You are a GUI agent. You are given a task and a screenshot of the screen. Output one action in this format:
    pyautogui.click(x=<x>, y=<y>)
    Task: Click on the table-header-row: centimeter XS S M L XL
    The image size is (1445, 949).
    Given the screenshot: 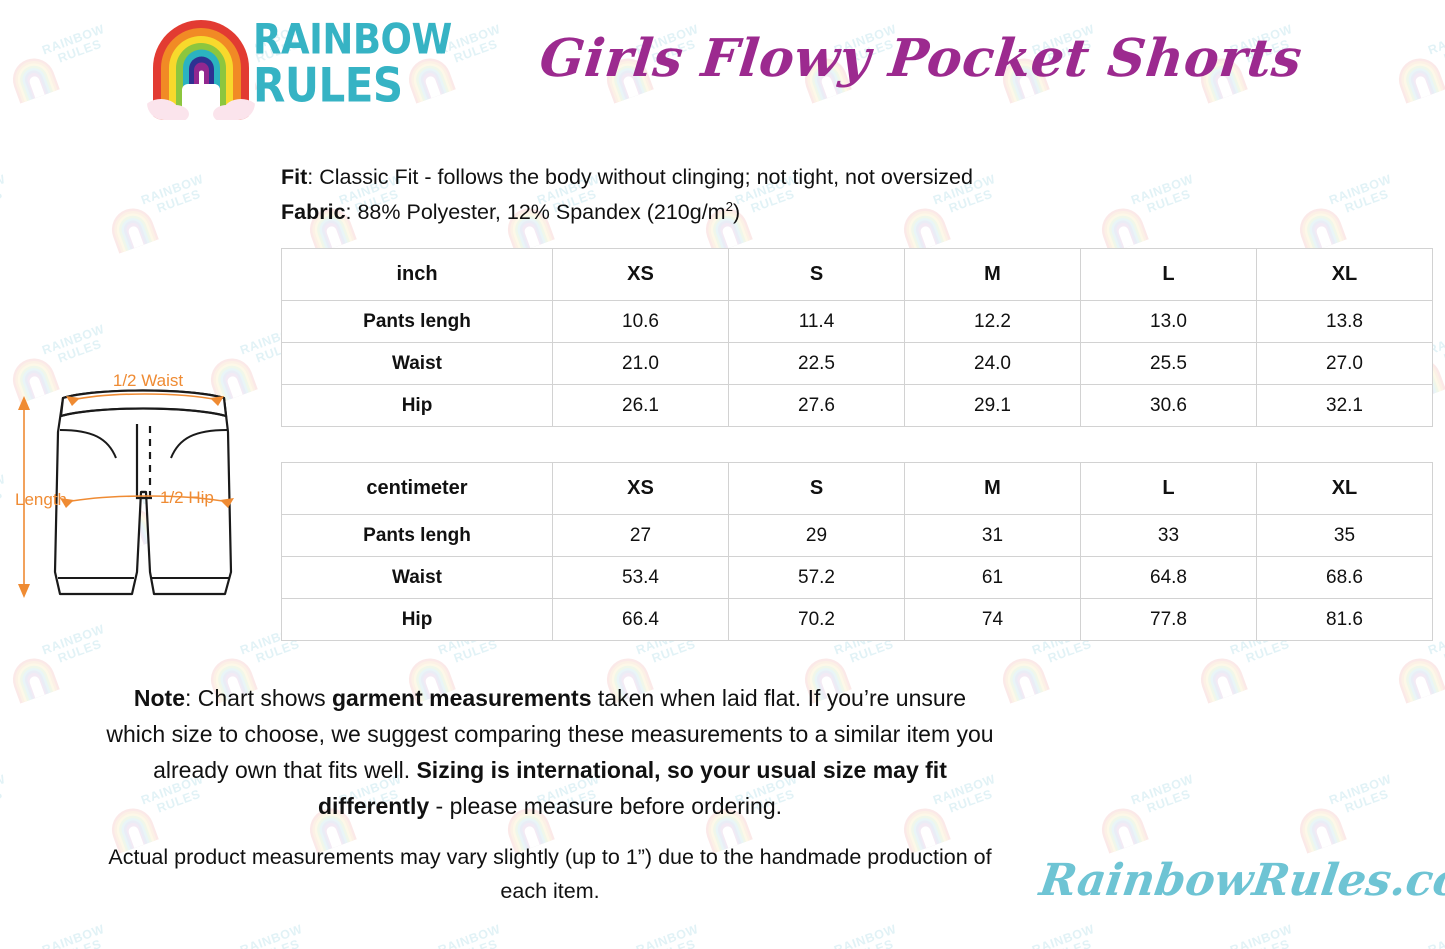 What is the action you would take?
    pyautogui.click(x=857, y=488)
    